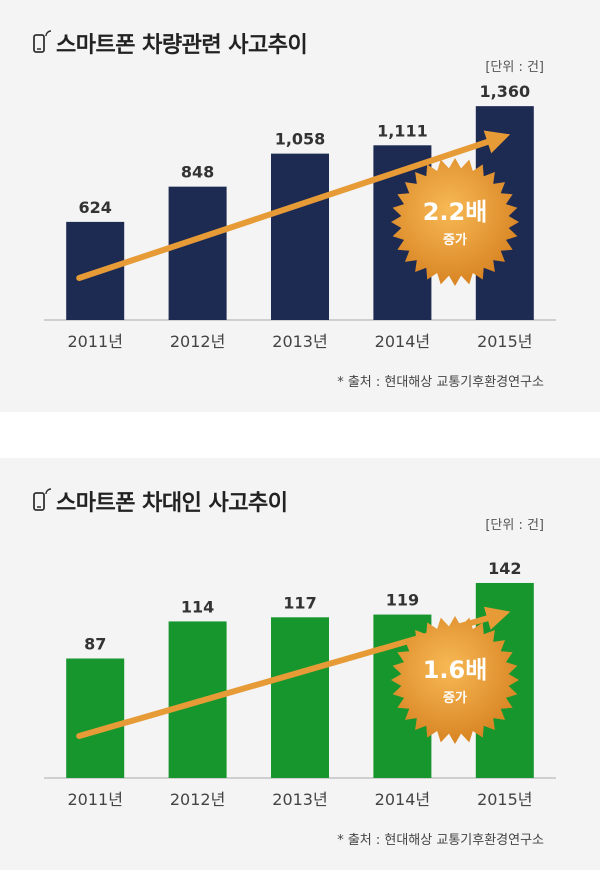 The height and width of the screenshot is (871, 600). Describe the element at coordinates (504, 568) in the screenshot. I see `data-label-4: 142` at that location.